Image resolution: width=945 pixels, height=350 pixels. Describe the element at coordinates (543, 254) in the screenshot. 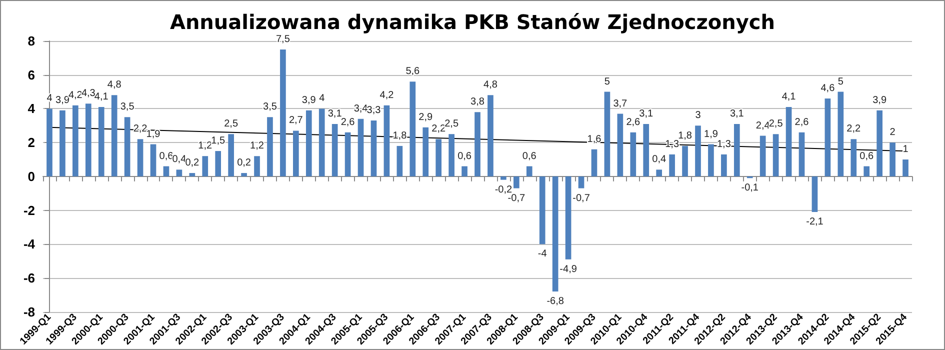

I see `data-label: -4` at that location.